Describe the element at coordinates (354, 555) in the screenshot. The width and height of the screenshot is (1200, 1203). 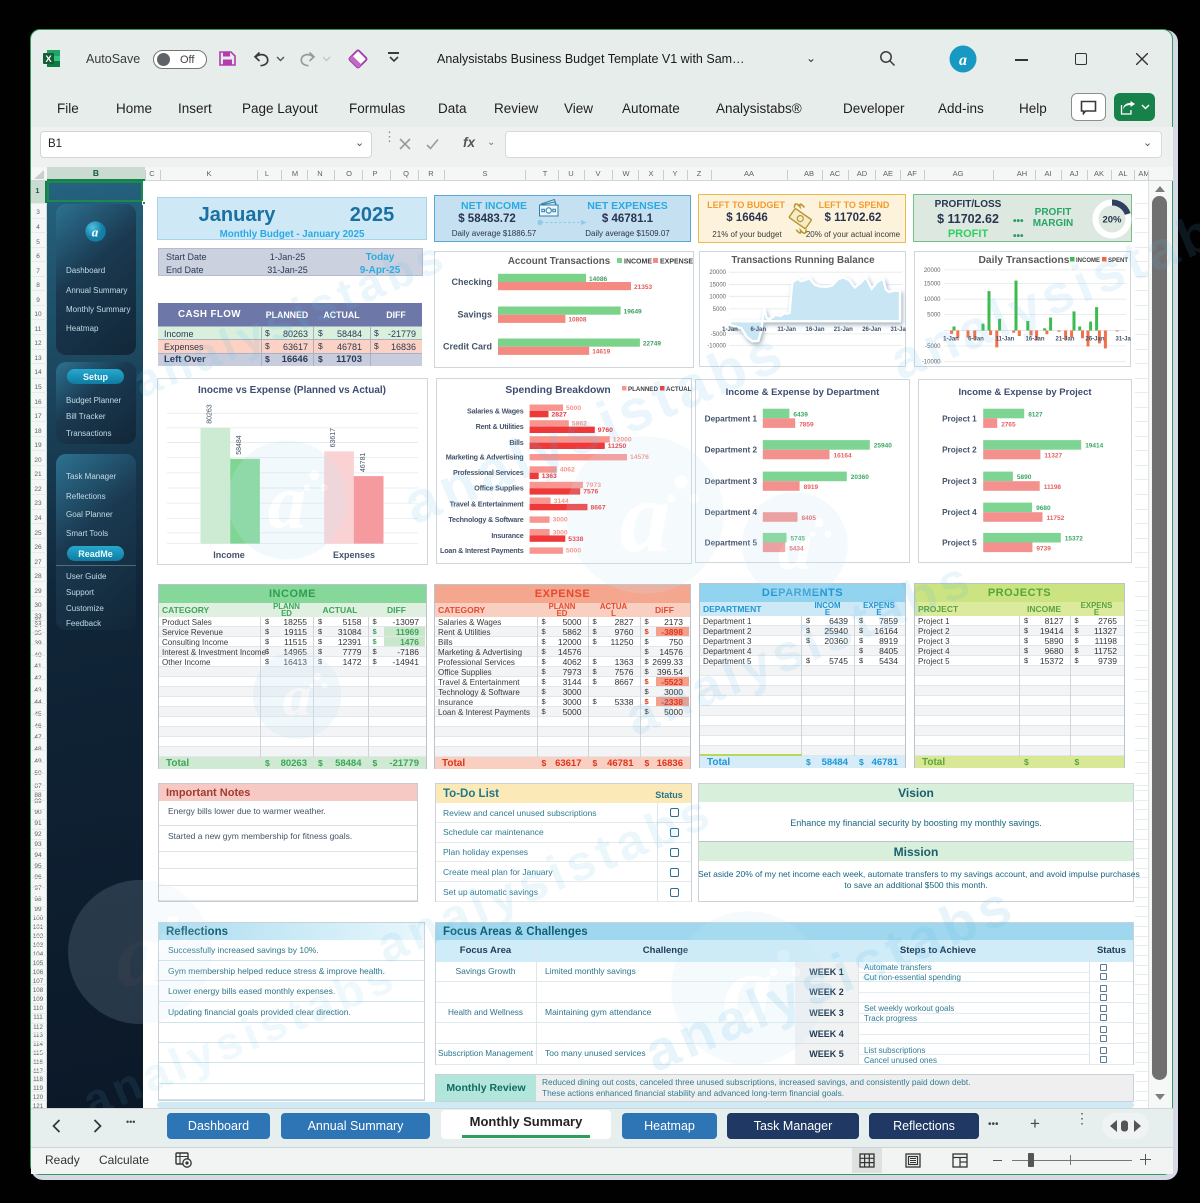
I see `svg-text: Expenses` at that location.